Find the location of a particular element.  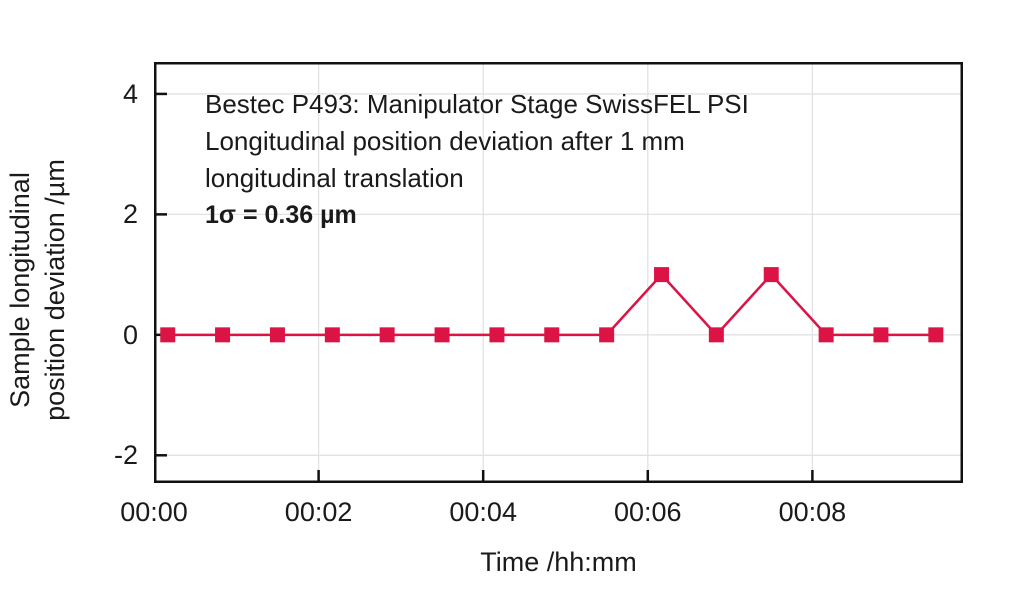

deviation-series-line is located at coordinates (551, 304).